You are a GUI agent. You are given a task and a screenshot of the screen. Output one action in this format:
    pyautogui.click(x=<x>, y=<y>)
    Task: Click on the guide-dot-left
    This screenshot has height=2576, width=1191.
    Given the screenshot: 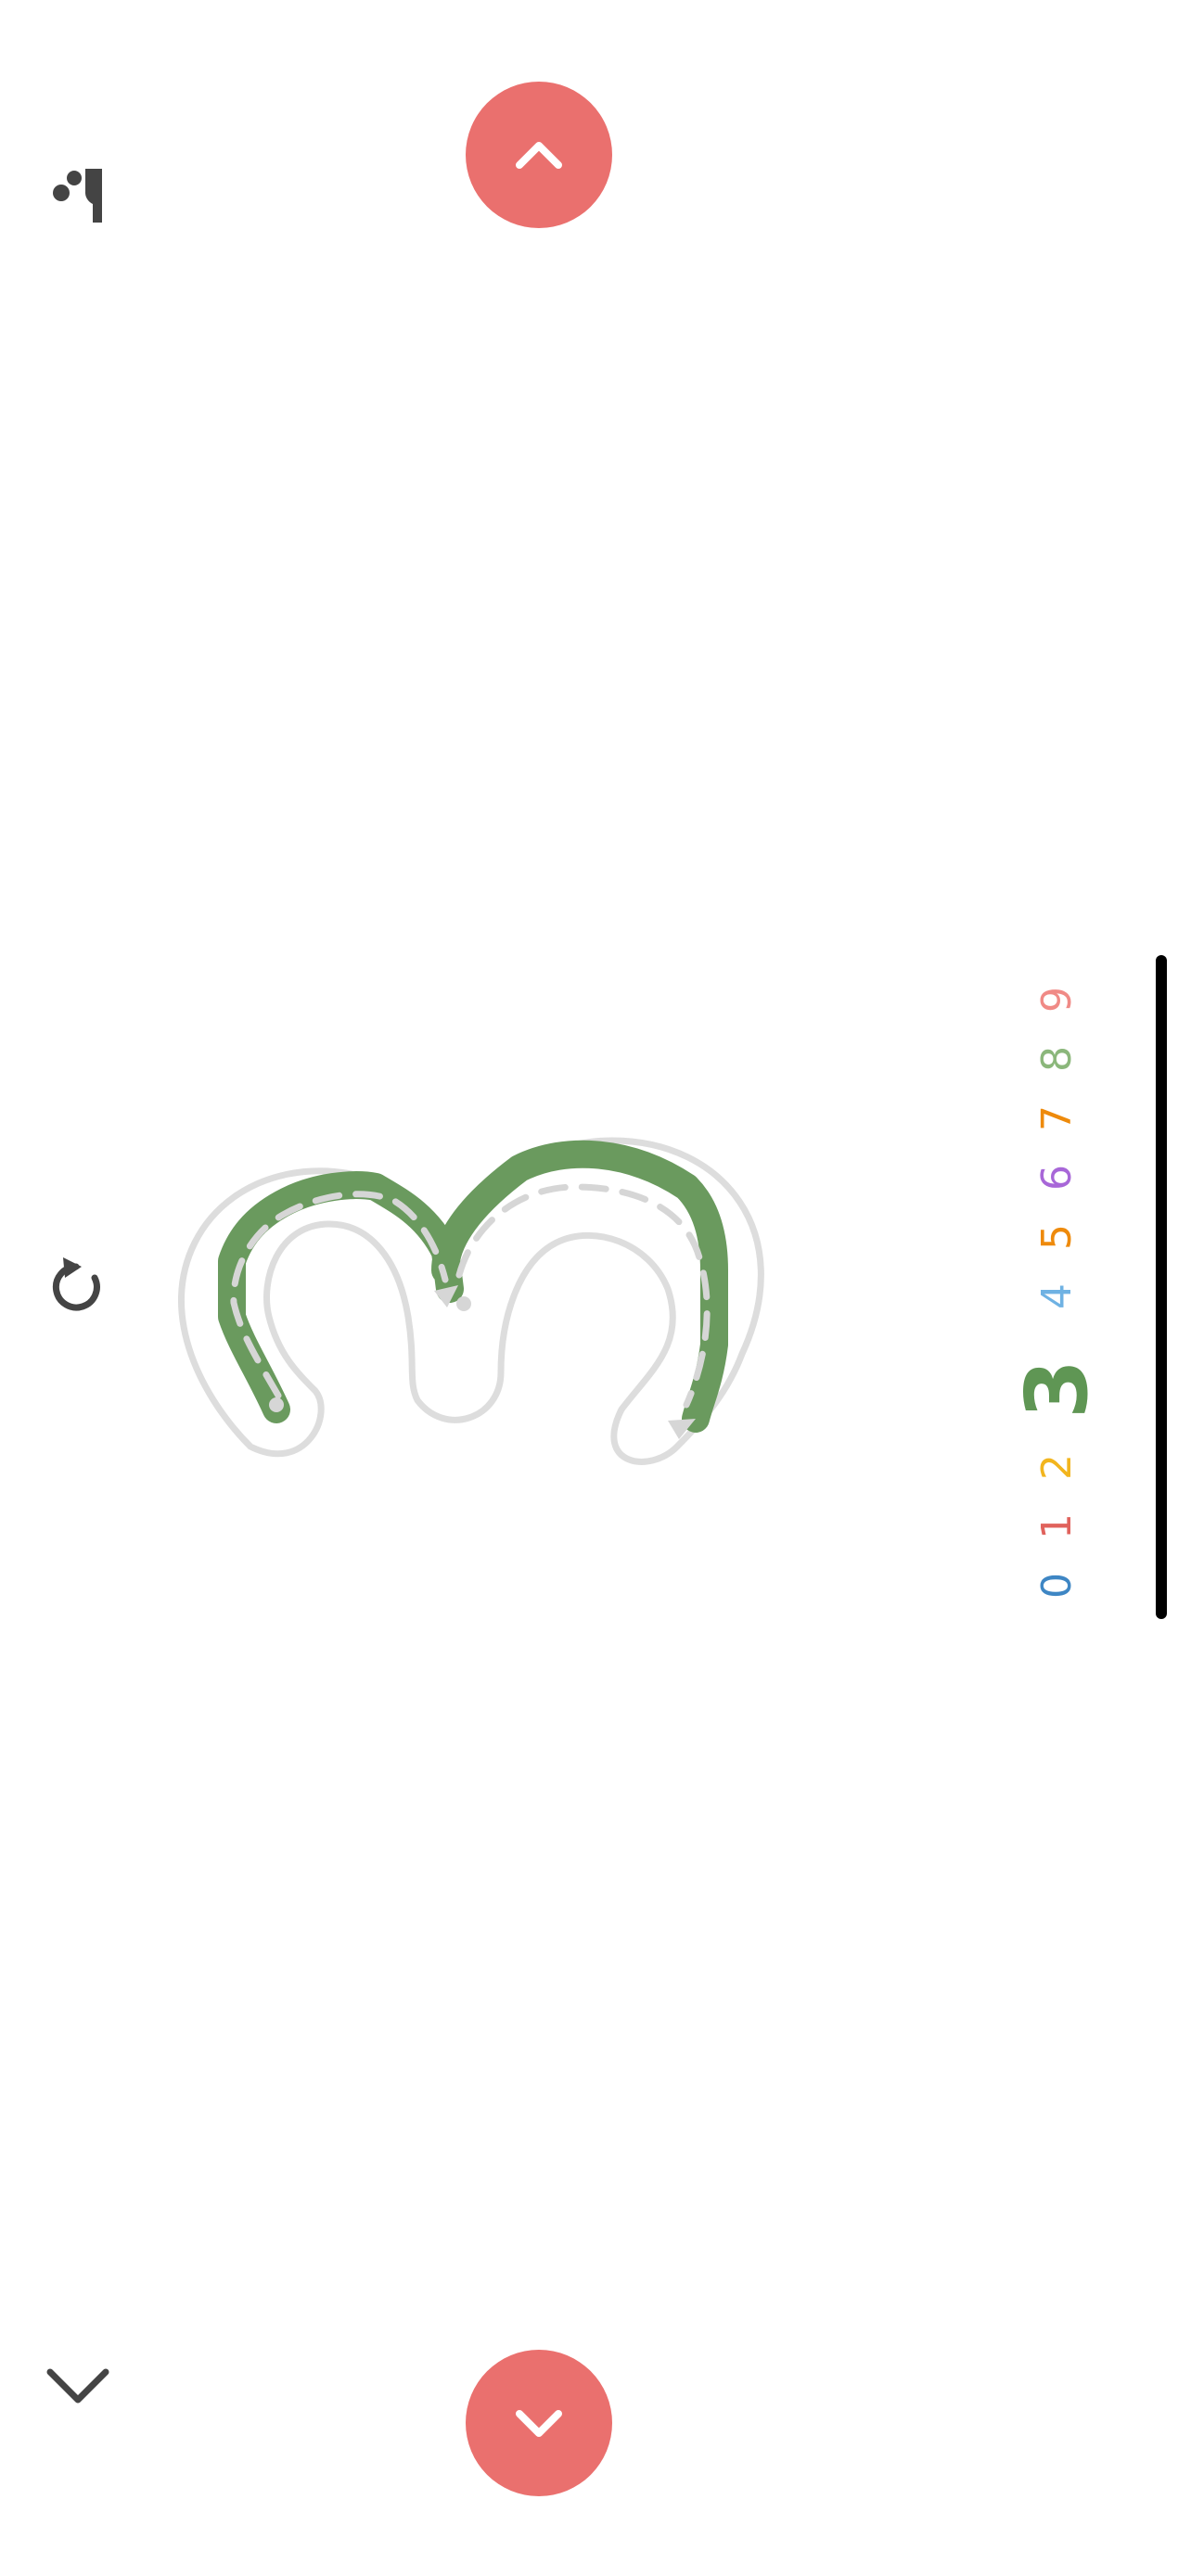 What is the action you would take?
    pyautogui.click(x=276, y=1404)
    